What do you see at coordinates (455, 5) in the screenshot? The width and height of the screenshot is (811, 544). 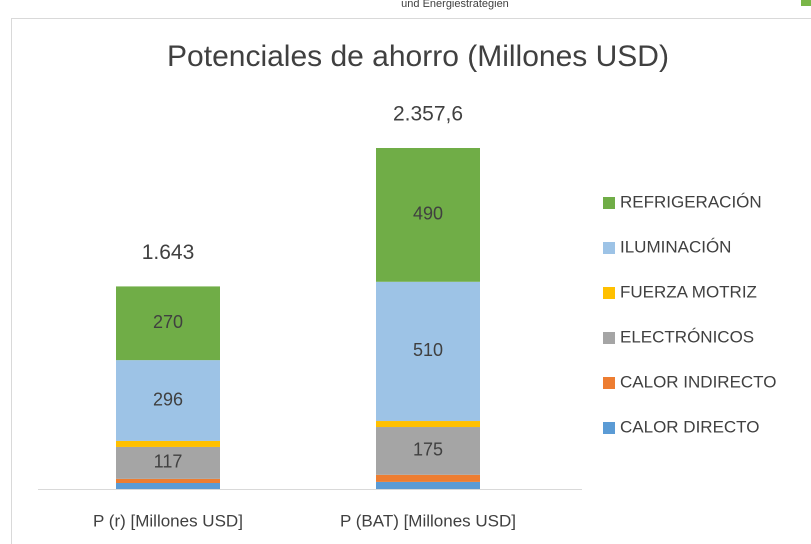 I see `header-text: und Energiestrategien` at bounding box center [455, 5].